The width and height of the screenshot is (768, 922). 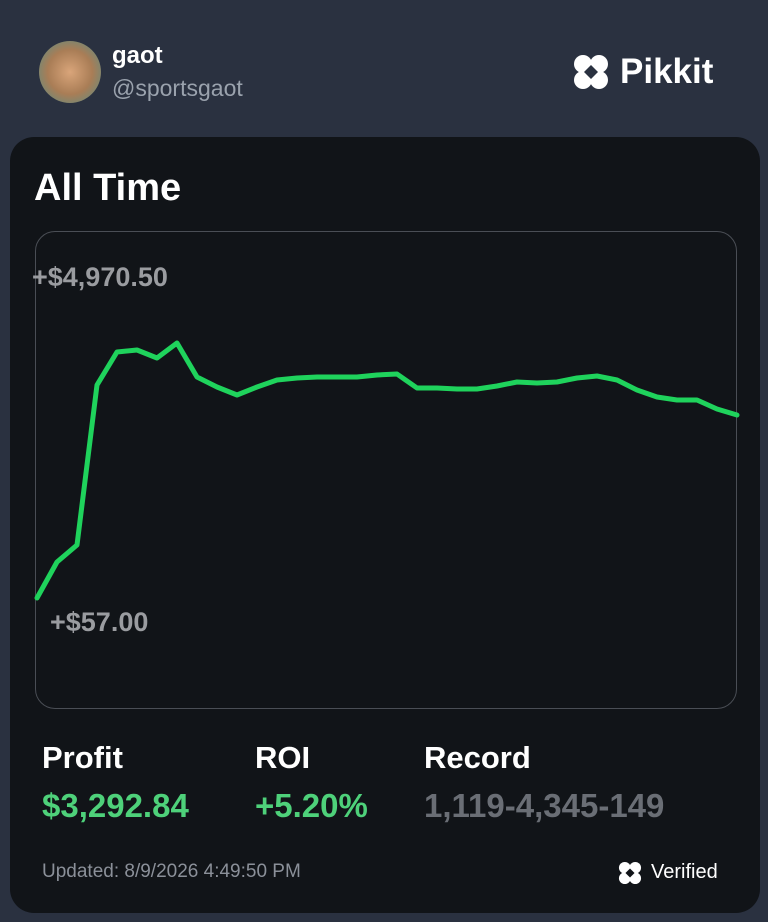 I want to click on verified-icon, so click(x=630, y=873).